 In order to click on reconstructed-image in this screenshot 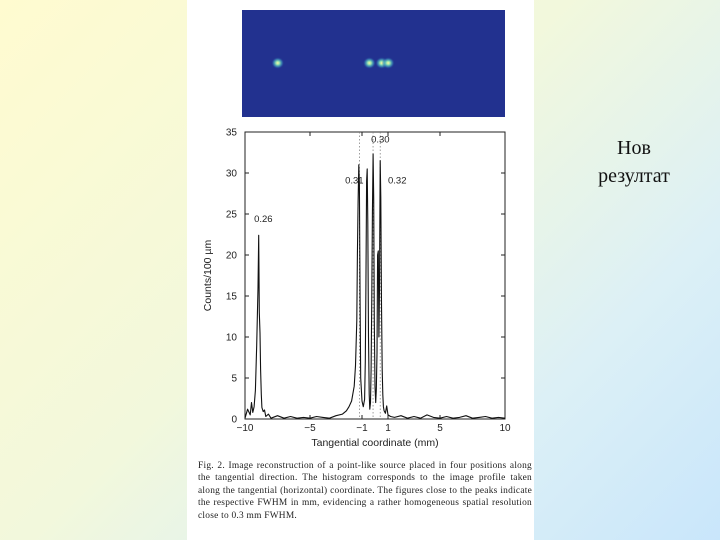, I will do `click(373, 63)`.